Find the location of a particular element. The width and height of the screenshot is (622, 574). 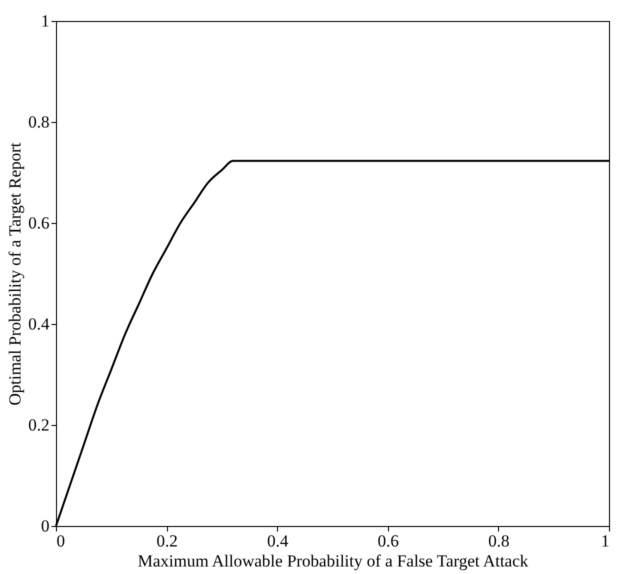

x-tick-label: 0.4 is located at coordinates (278, 541).